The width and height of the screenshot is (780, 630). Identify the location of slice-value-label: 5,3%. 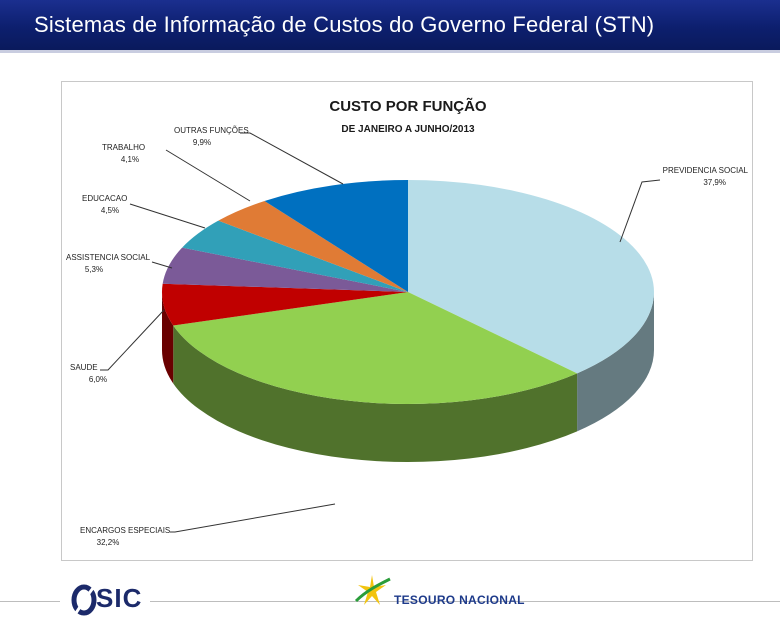
(94, 269).